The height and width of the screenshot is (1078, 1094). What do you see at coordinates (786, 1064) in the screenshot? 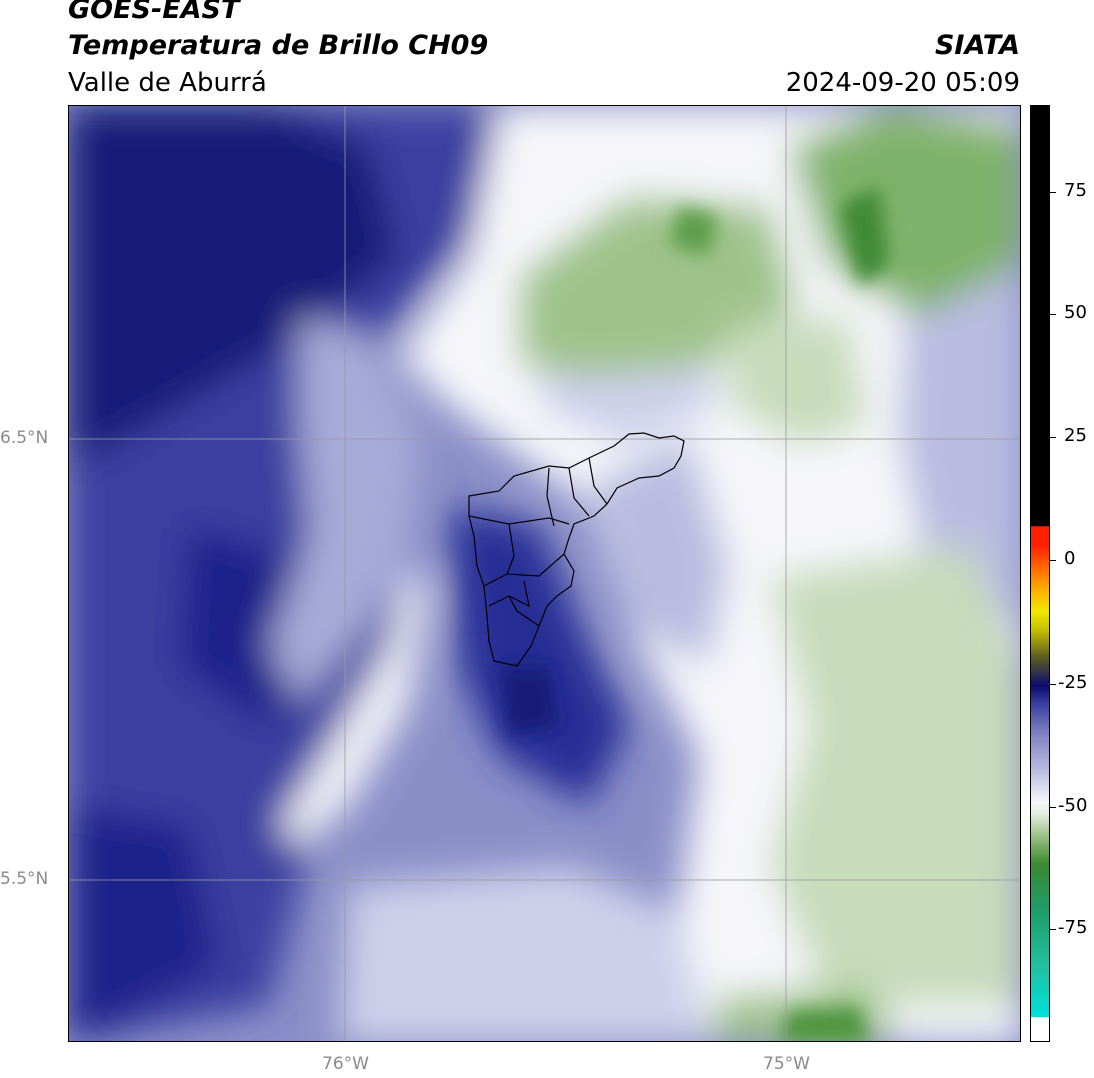
I see `lon-label-75w: 75°W` at bounding box center [786, 1064].